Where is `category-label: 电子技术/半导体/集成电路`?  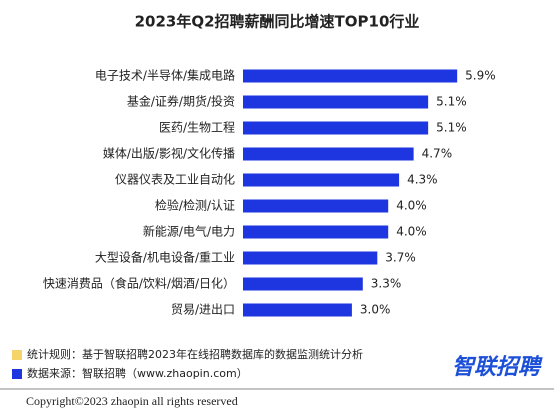
category-label: 电子技术/半导体/集成电路 is located at coordinates (165, 75).